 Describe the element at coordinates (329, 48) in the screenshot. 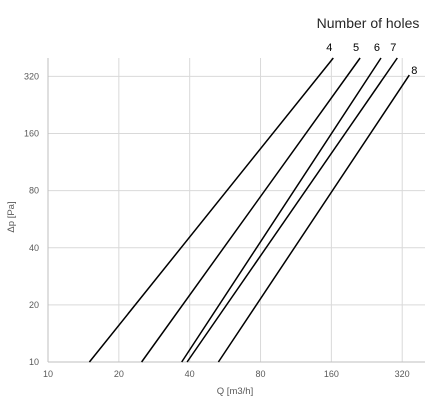

I see `series-label-4: 4` at that location.